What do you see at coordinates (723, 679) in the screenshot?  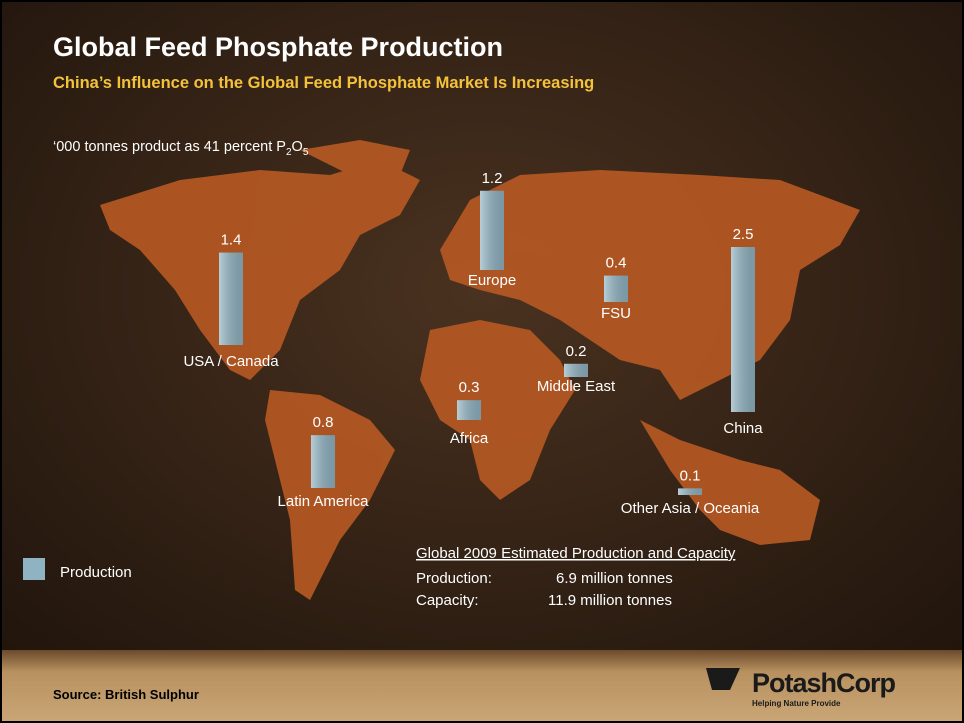 I see `logo-mark` at bounding box center [723, 679].